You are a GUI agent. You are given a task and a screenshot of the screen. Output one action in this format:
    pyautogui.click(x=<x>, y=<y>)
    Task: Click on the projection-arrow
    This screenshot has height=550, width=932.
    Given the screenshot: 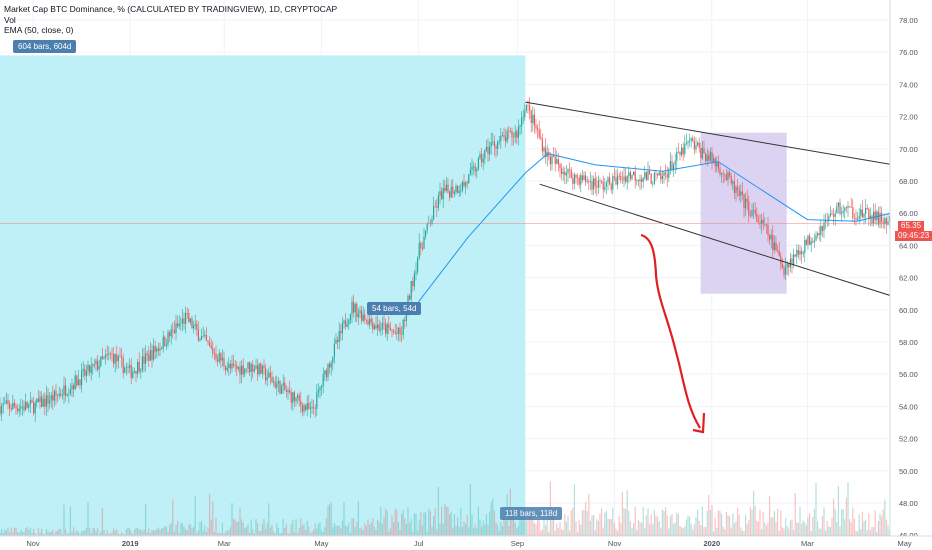 What is the action you would take?
    pyautogui.click(x=670, y=331)
    